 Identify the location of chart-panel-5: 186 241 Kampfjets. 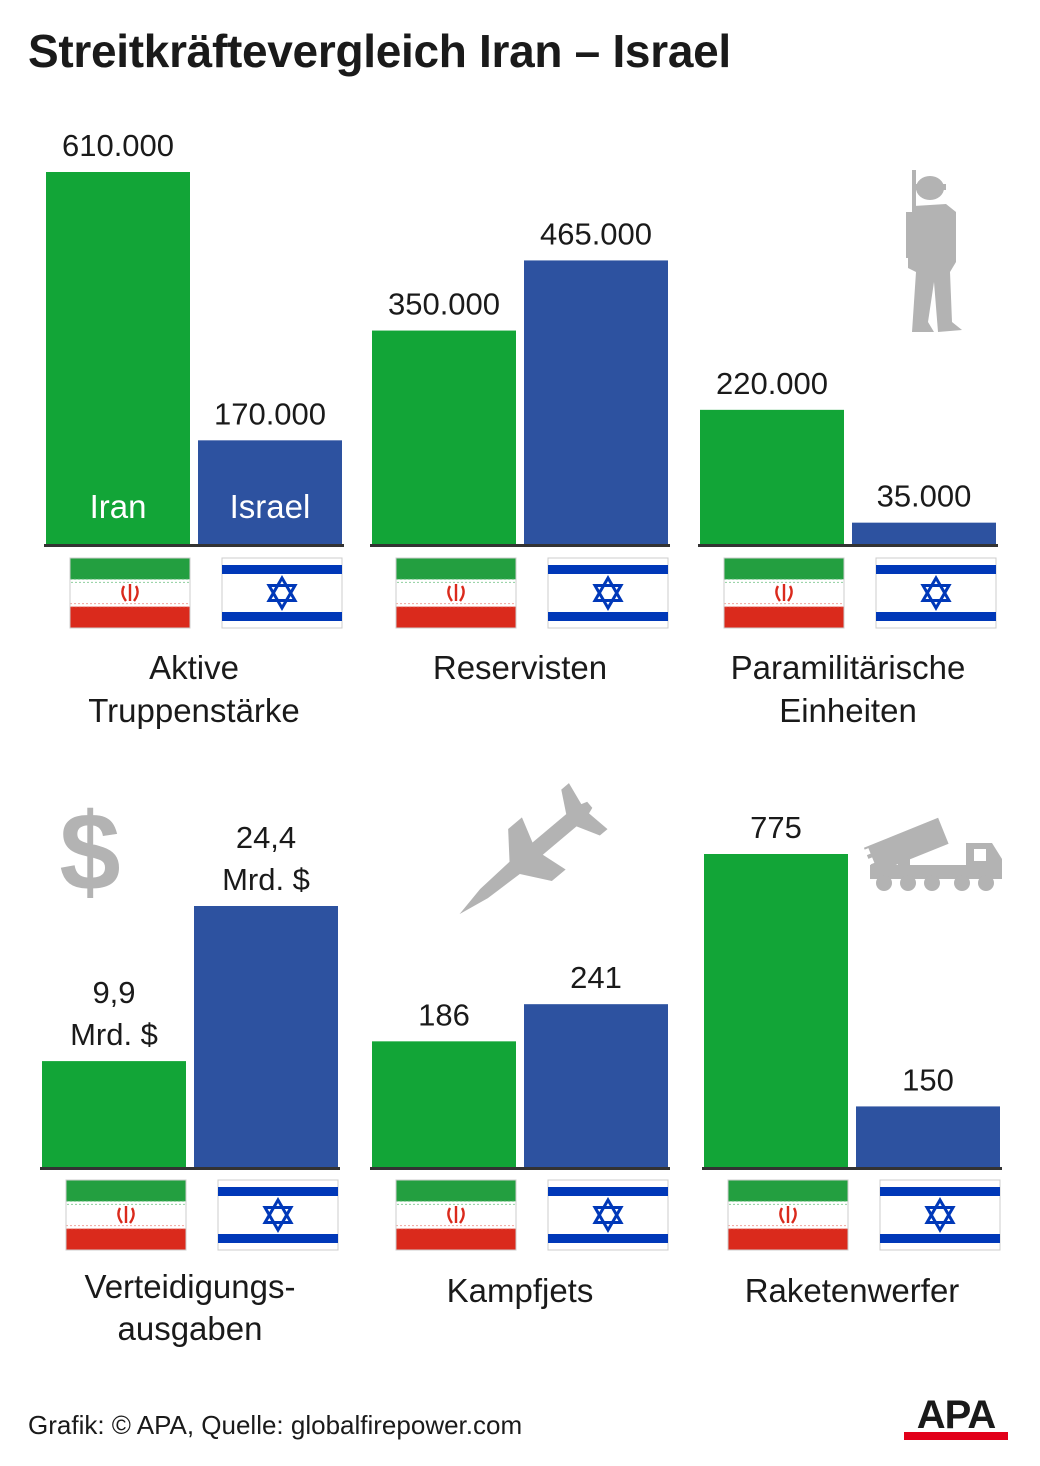
(520, 1134).